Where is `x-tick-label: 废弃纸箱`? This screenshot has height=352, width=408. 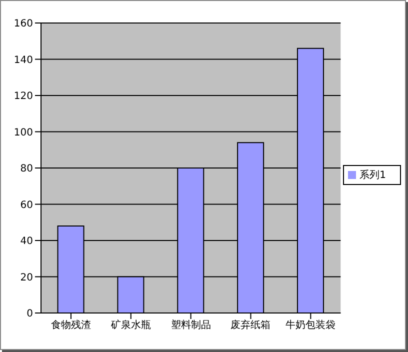
x-tick-label: 废弃纸箱 is located at coordinates (250, 325).